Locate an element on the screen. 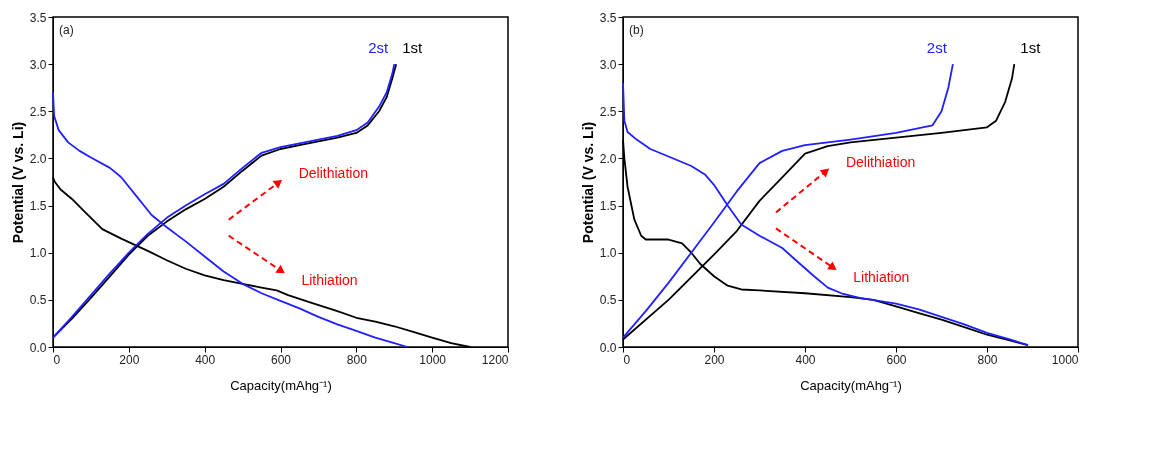 This screenshot has height=455, width=1161. x-tick-label: 1200 is located at coordinates (495, 359).